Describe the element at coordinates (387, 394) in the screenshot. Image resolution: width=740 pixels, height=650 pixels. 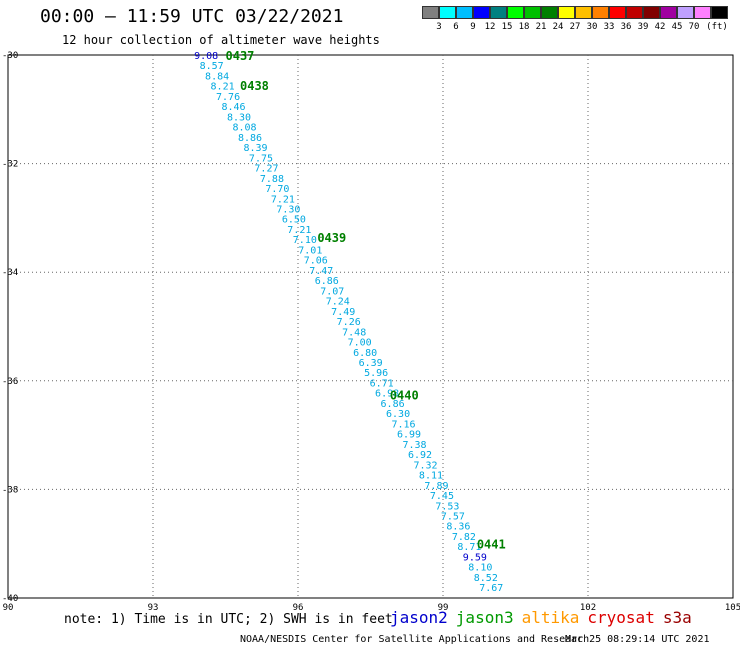
I see `wave-height-value: 6.98` at that location.